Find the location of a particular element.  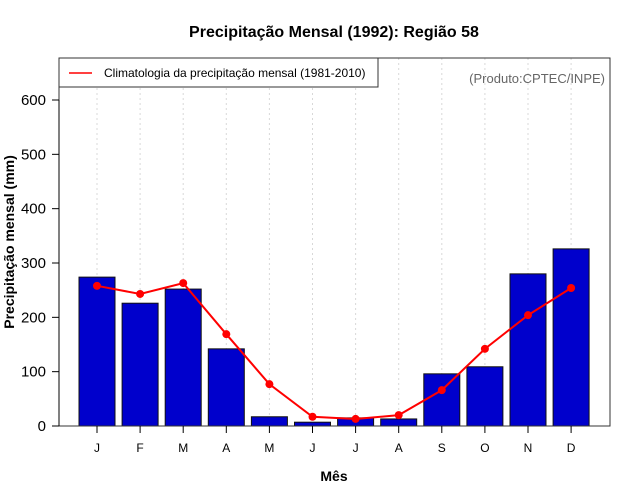

x-tick-label: F is located at coordinates (139, 448).